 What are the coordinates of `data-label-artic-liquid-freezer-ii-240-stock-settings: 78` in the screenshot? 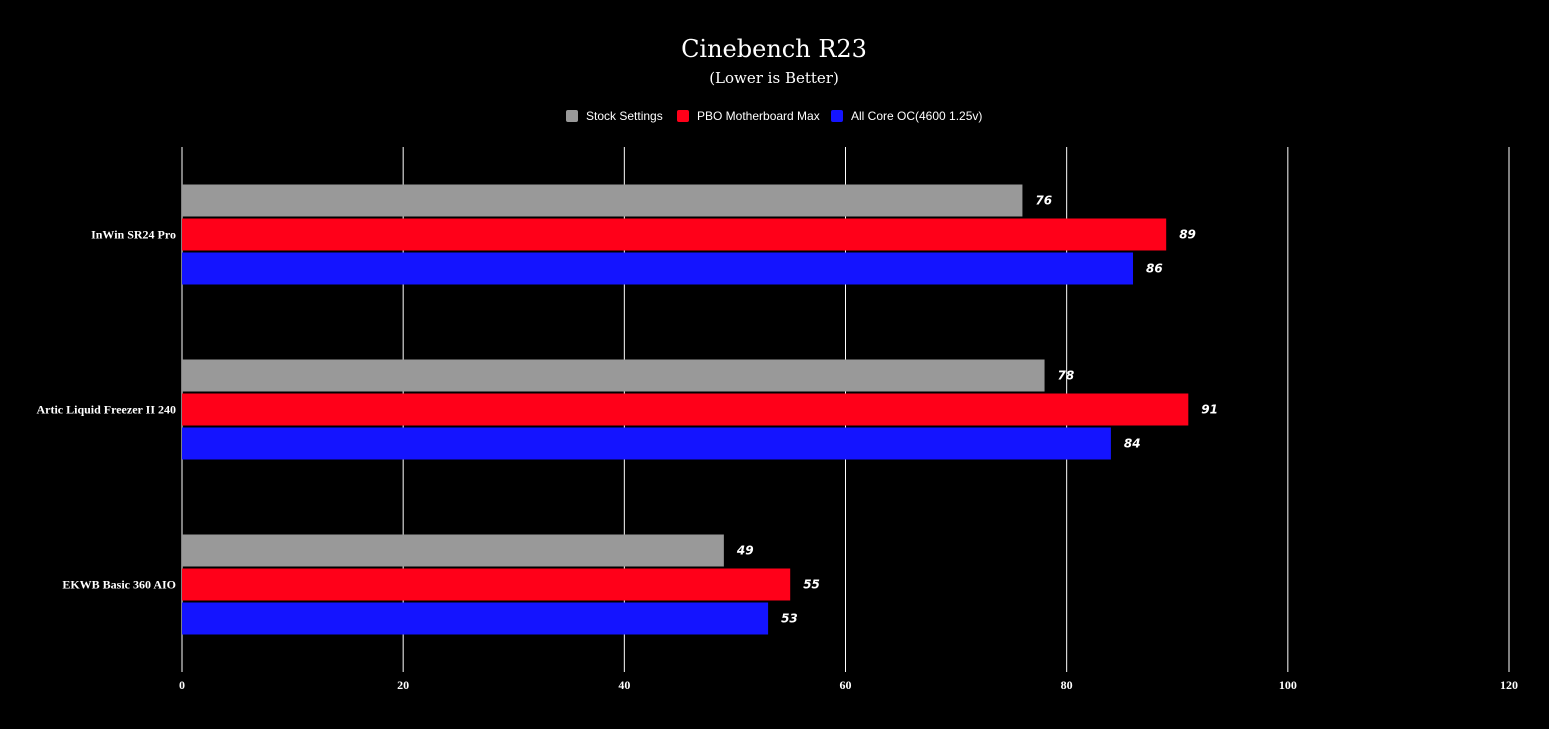 It's located at (1066, 376).